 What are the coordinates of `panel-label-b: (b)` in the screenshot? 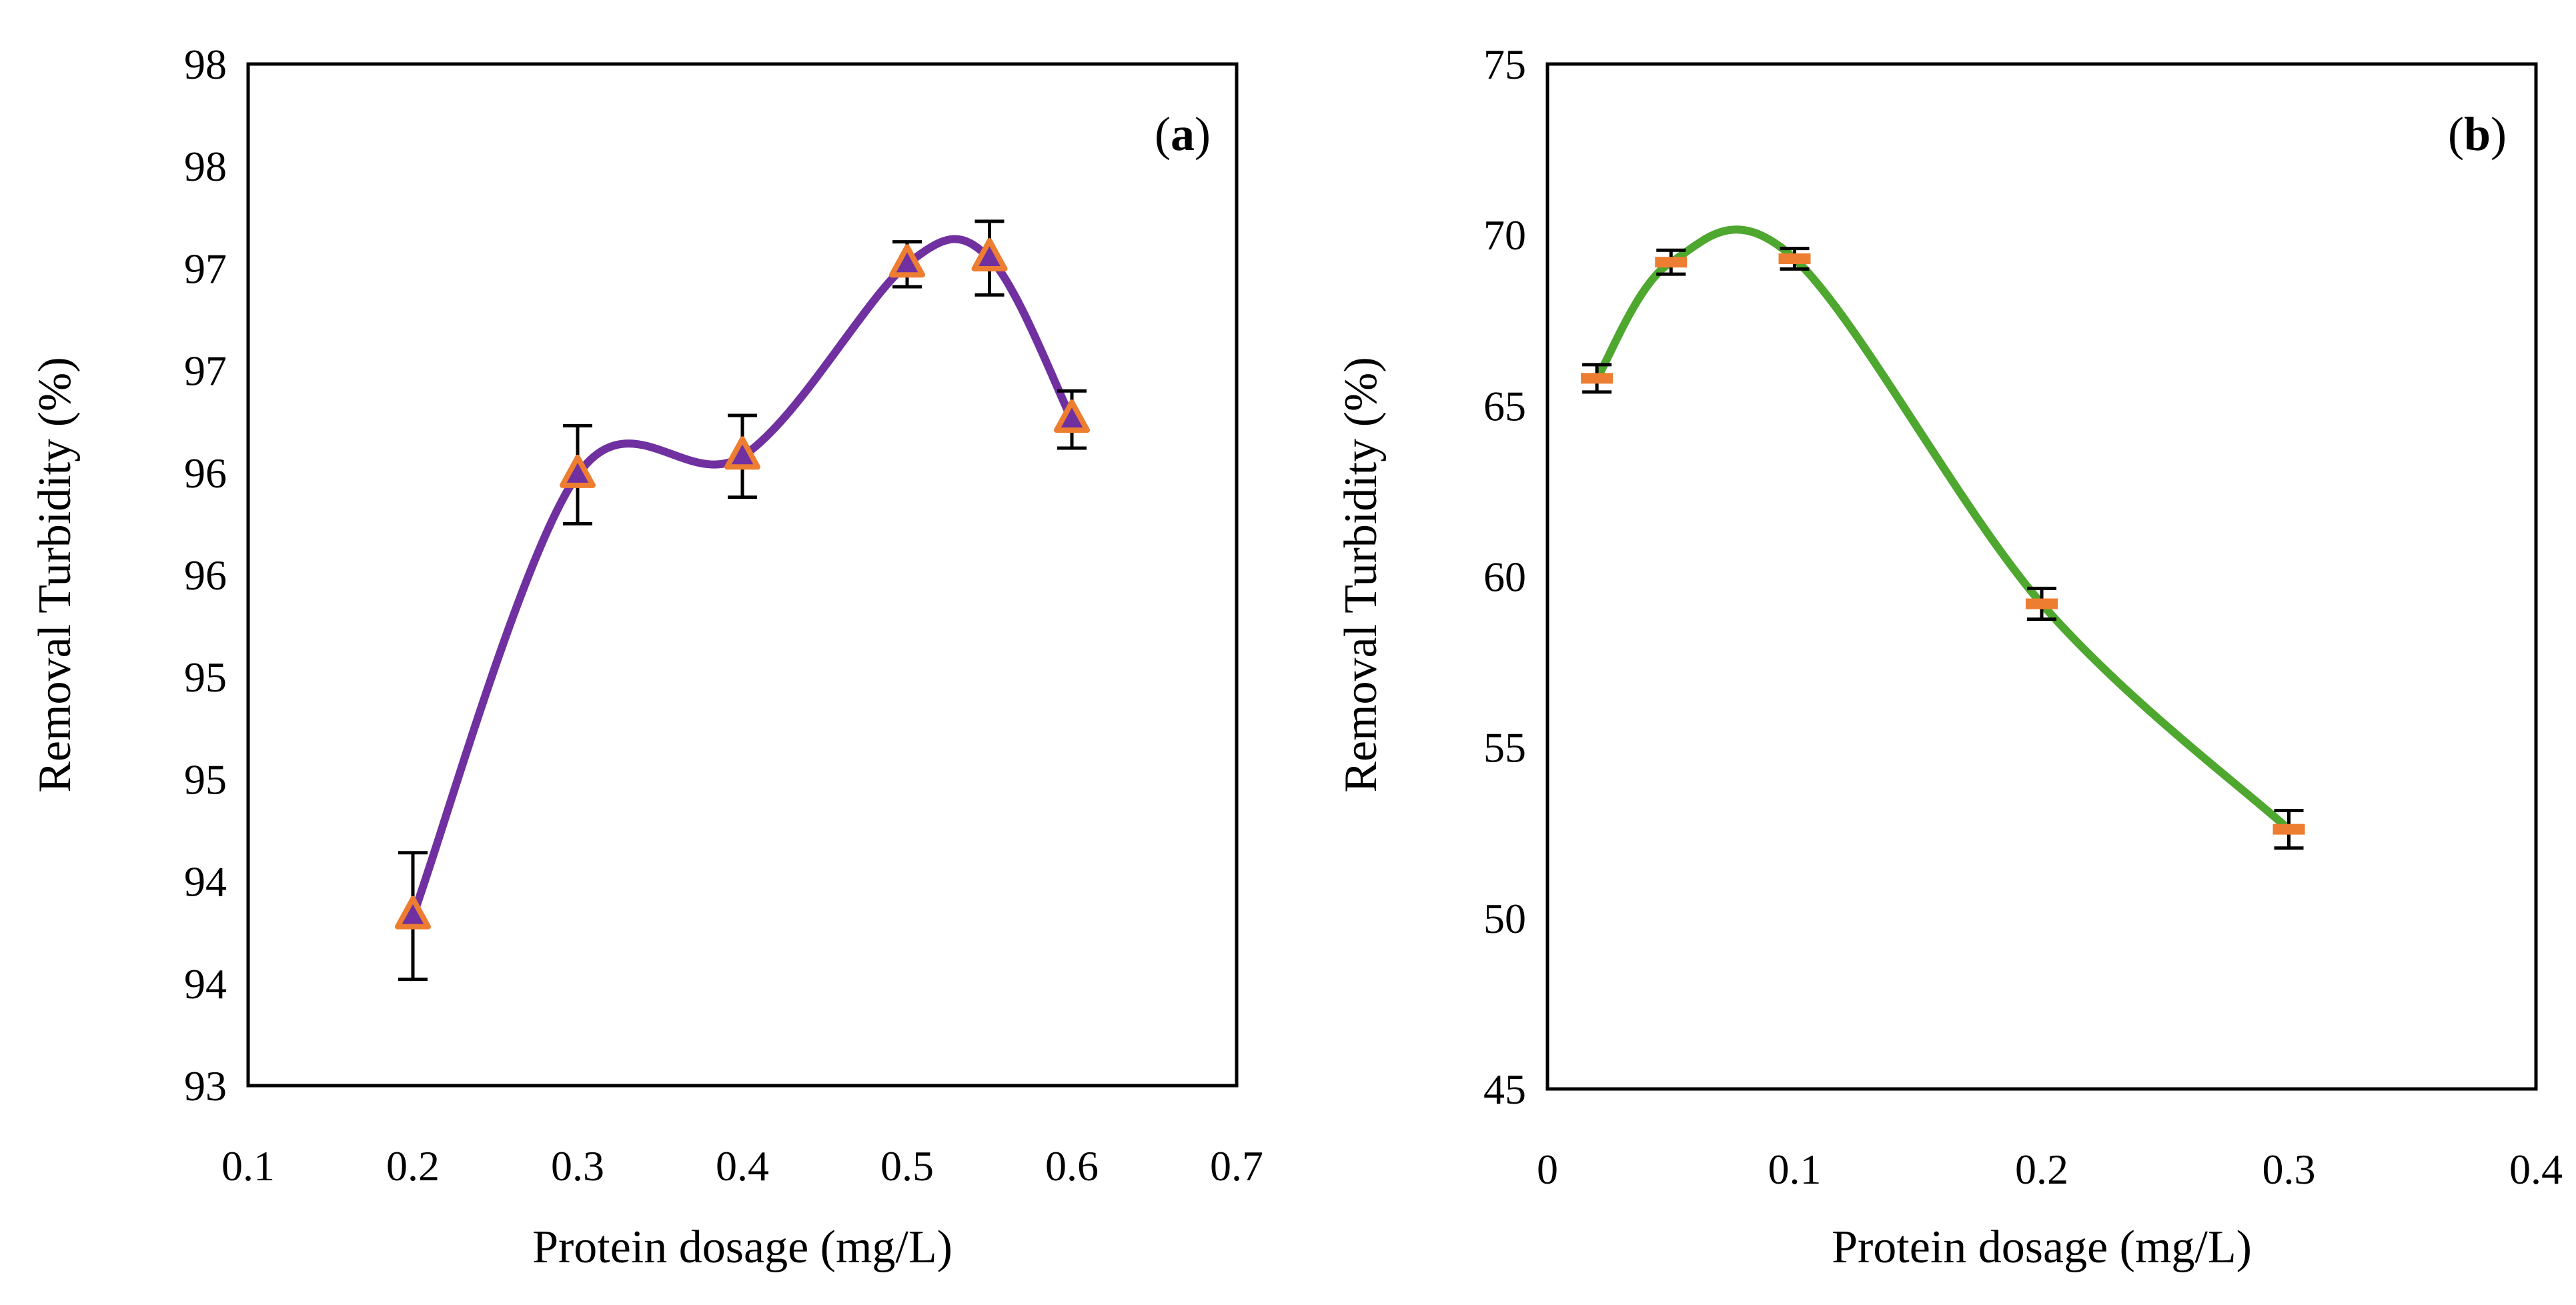 It's located at (2478, 134).